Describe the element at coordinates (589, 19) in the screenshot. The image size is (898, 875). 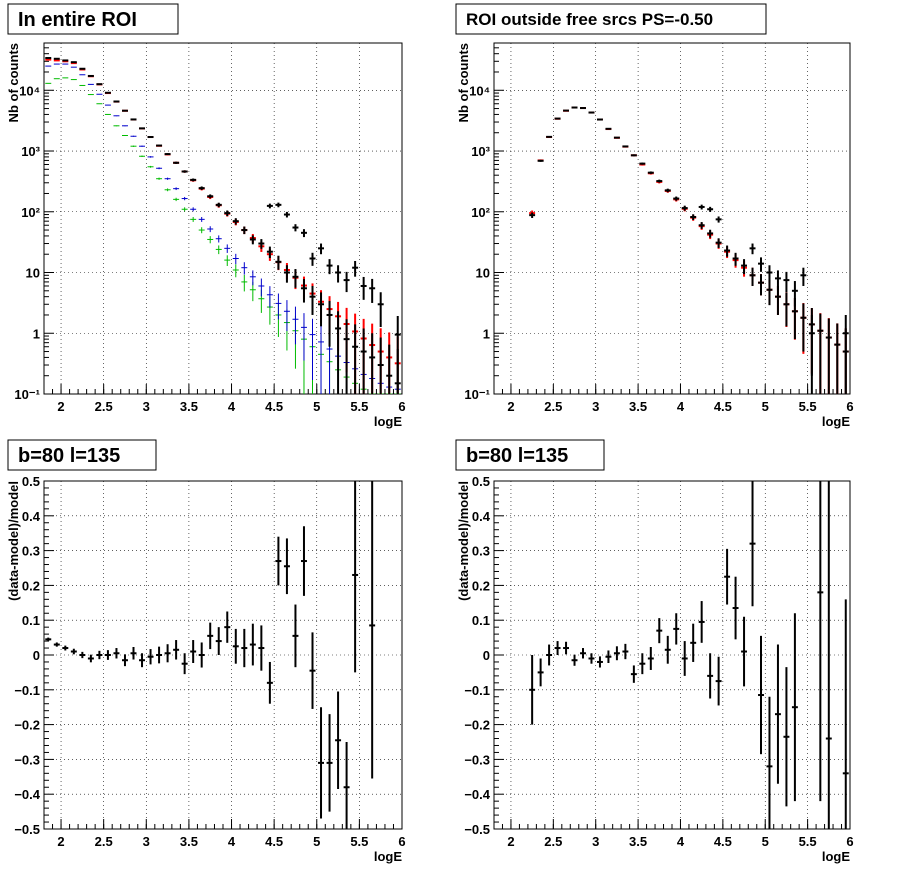
I see `panel-title: ROI outside free srcs PS=-0.50` at that location.